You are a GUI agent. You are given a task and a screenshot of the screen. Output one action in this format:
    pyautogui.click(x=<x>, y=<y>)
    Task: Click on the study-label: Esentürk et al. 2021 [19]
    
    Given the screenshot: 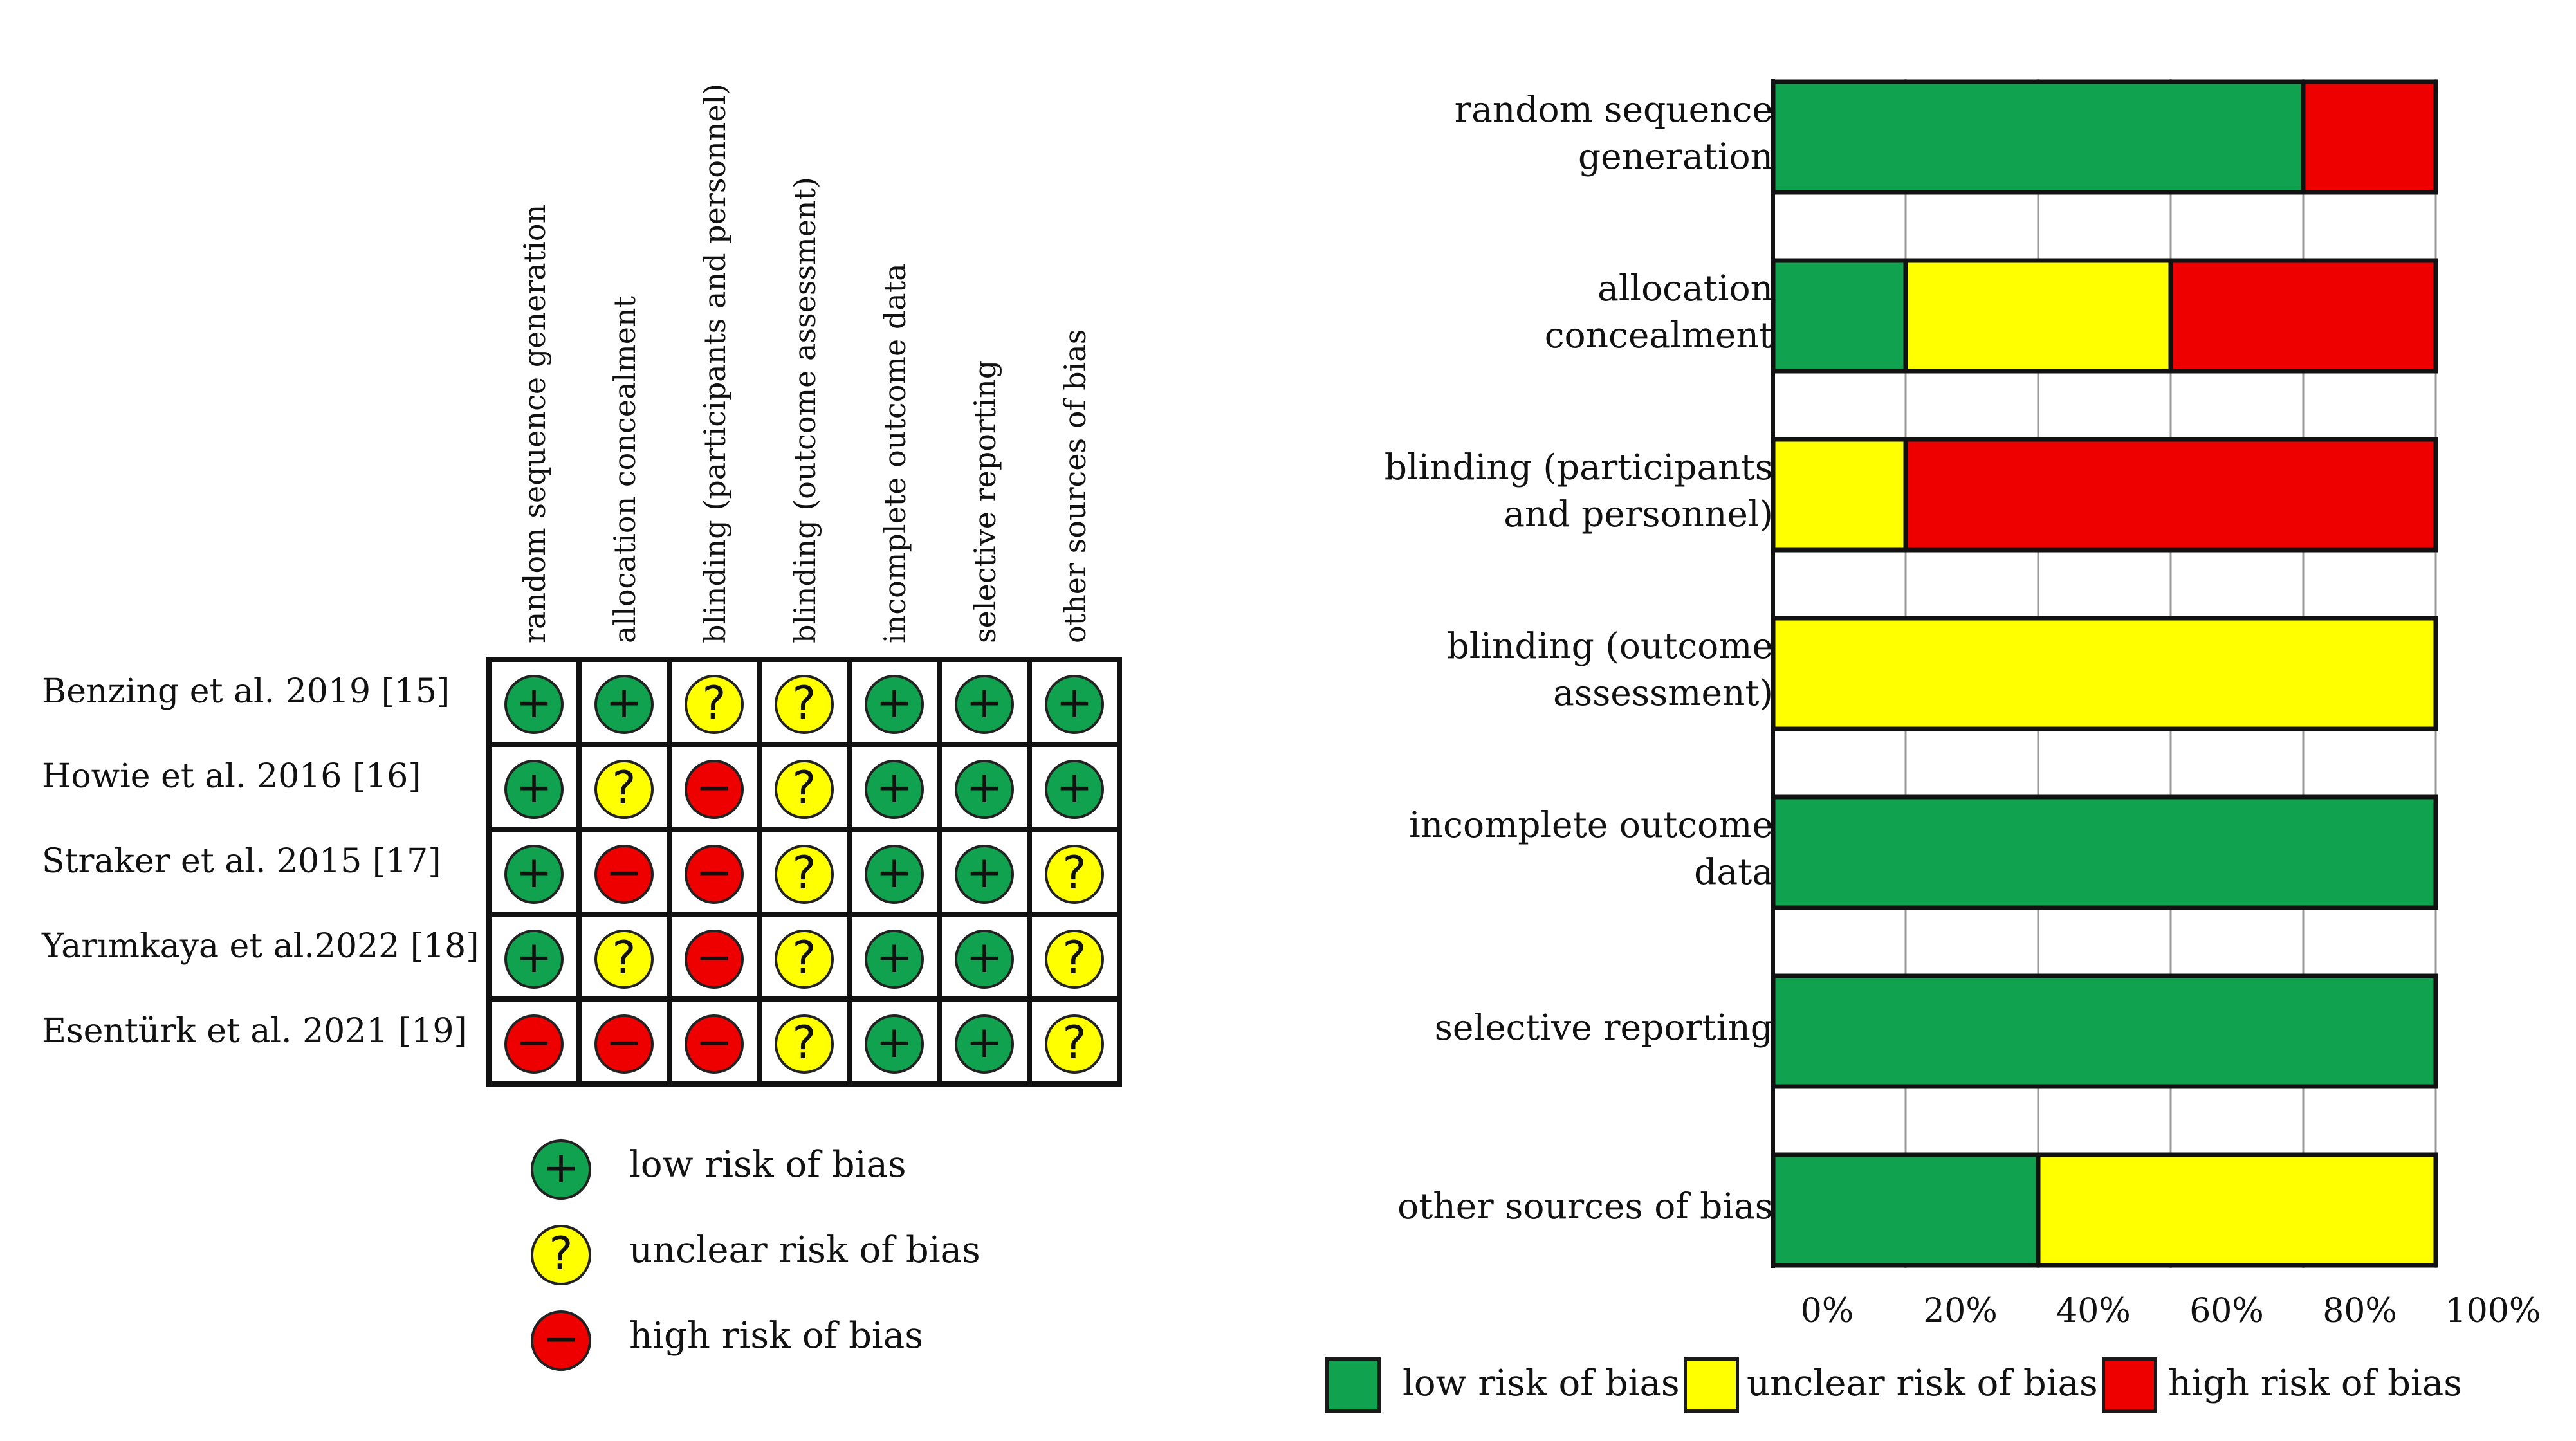 What is the action you would take?
    pyautogui.click(x=254, y=1031)
    